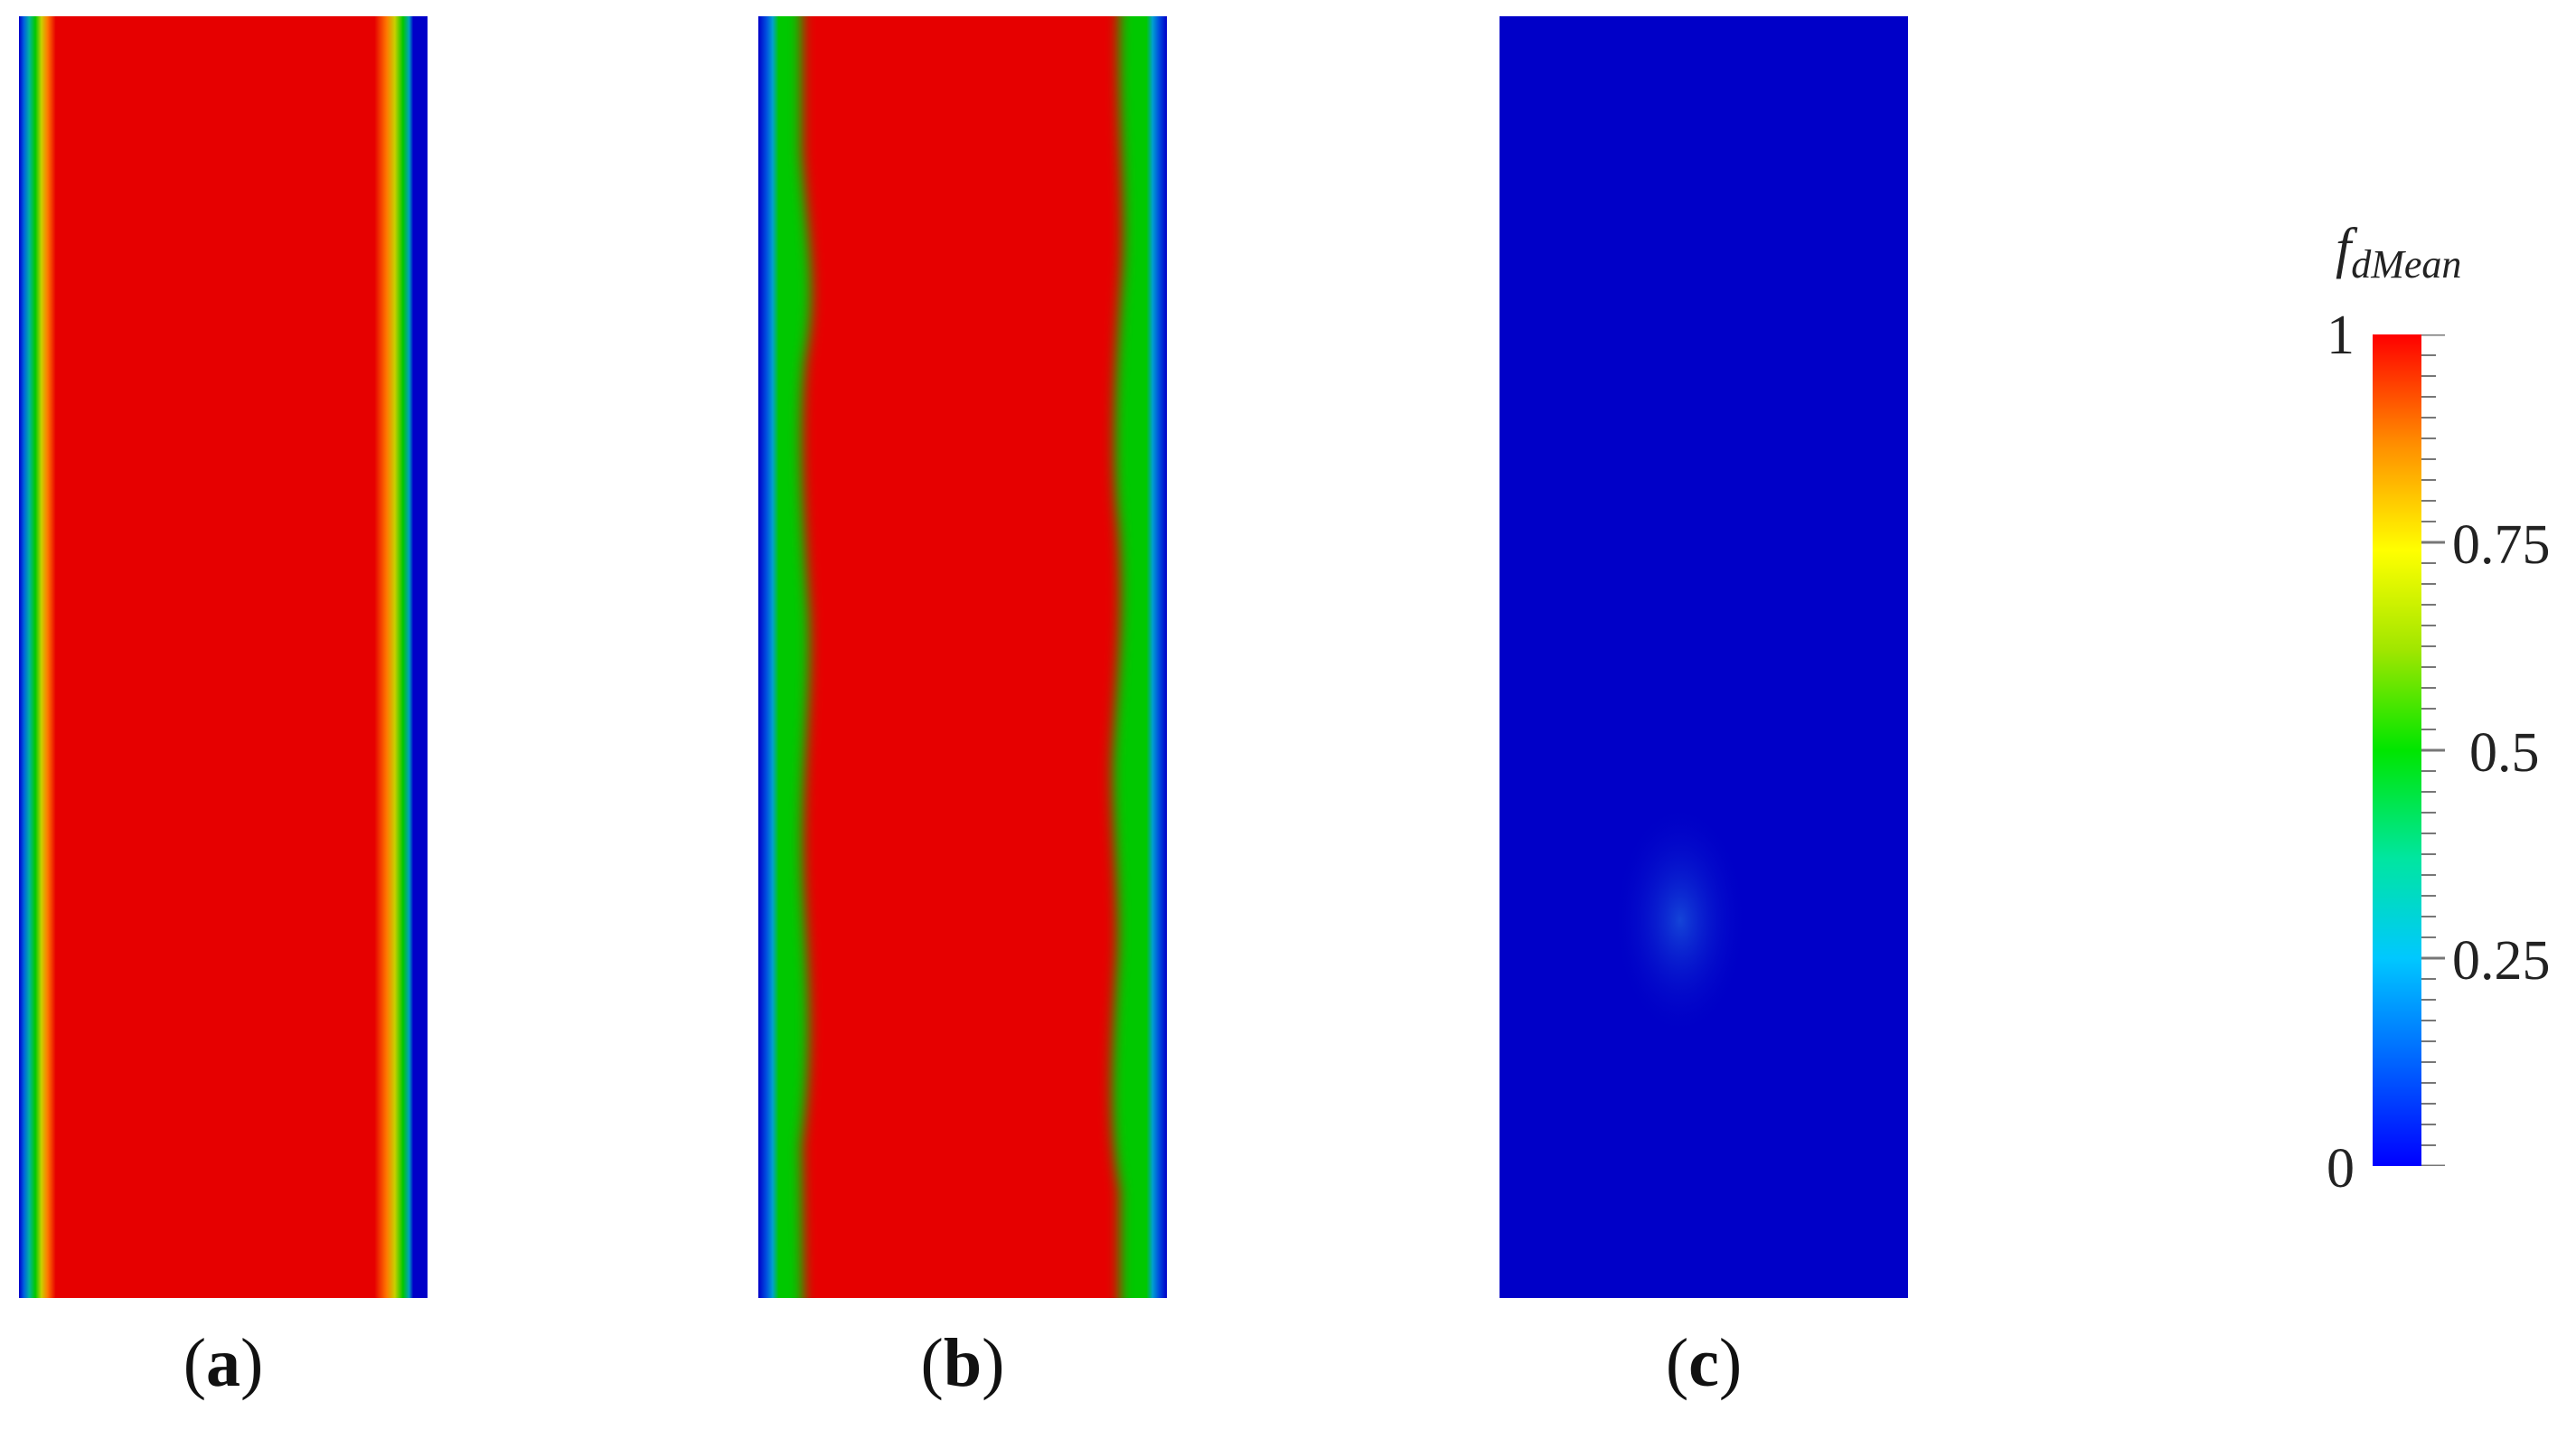 The height and width of the screenshot is (1430, 2576). Describe the element at coordinates (2406, 265) in the screenshot. I see `colorbar-title-sub: dMean` at that location.